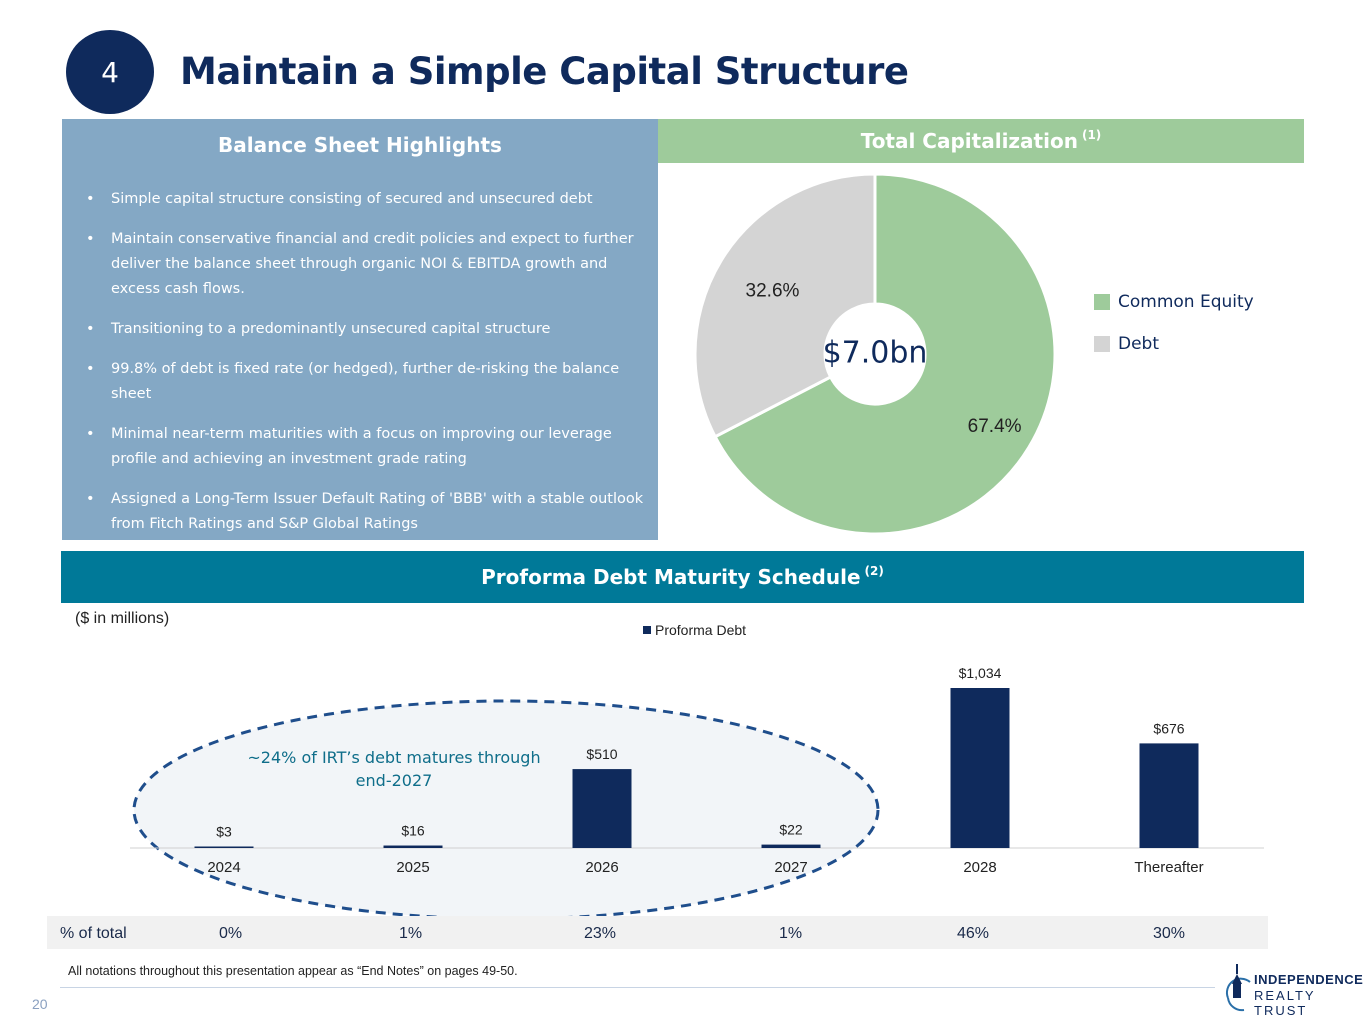 This screenshot has height=1027, width=1365. I want to click on x-tick-label: 2027, so click(790, 867).